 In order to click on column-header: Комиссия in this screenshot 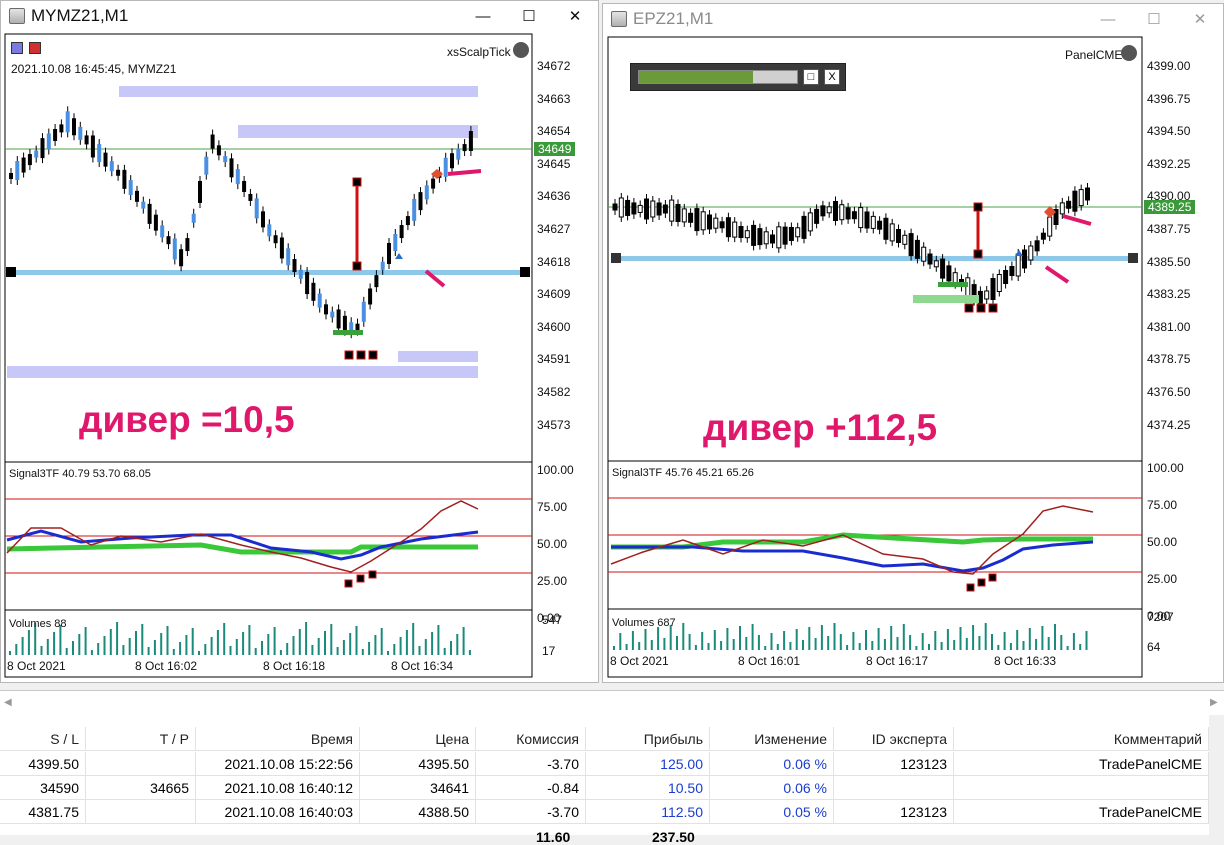, I will do `click(531, 739)`.